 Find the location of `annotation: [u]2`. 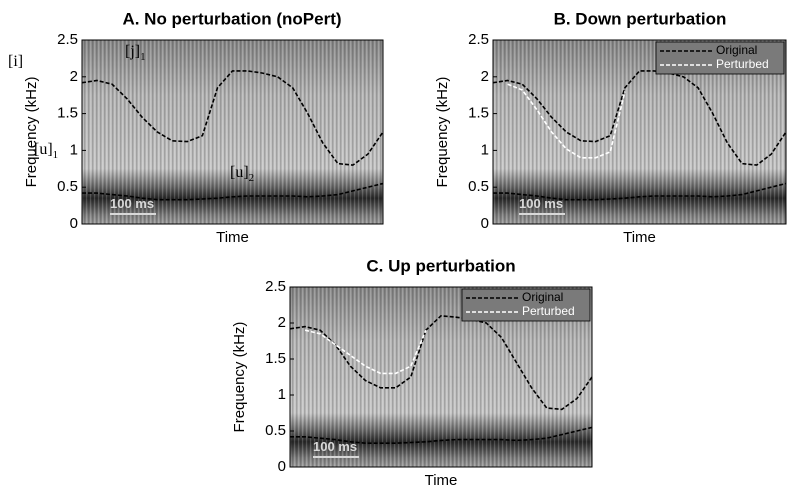

annotation: [u]2 is located at coordinates (242, 174).